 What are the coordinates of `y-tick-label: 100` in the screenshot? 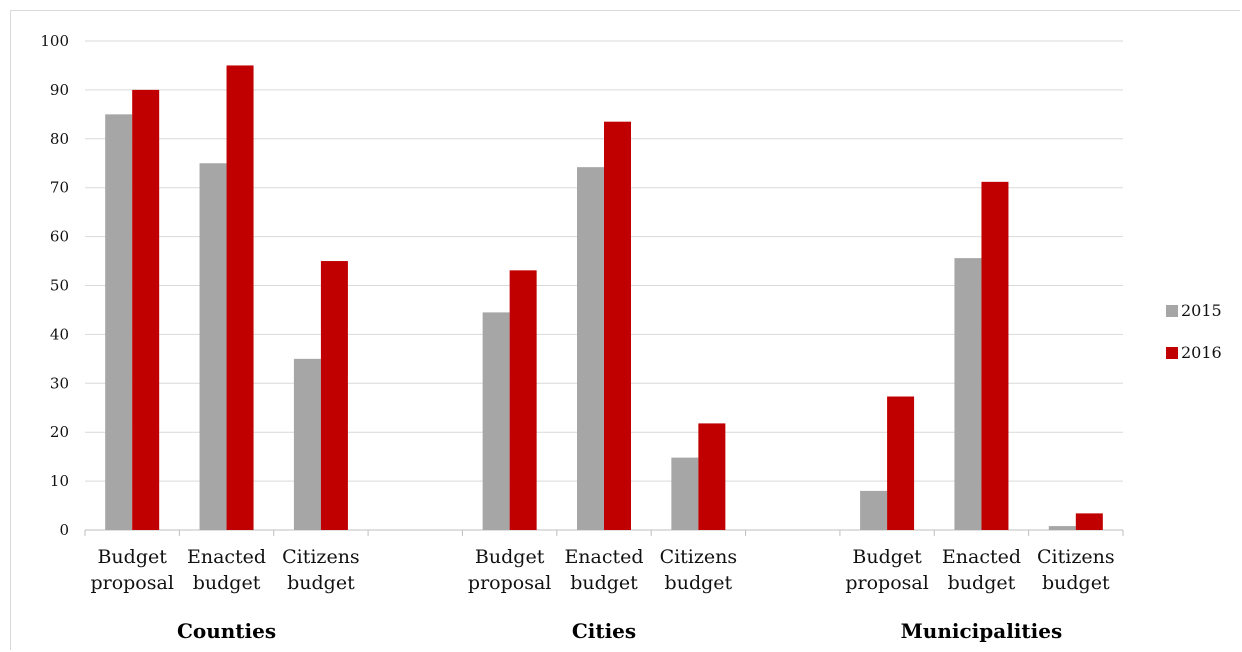 It's located at (54, 41).